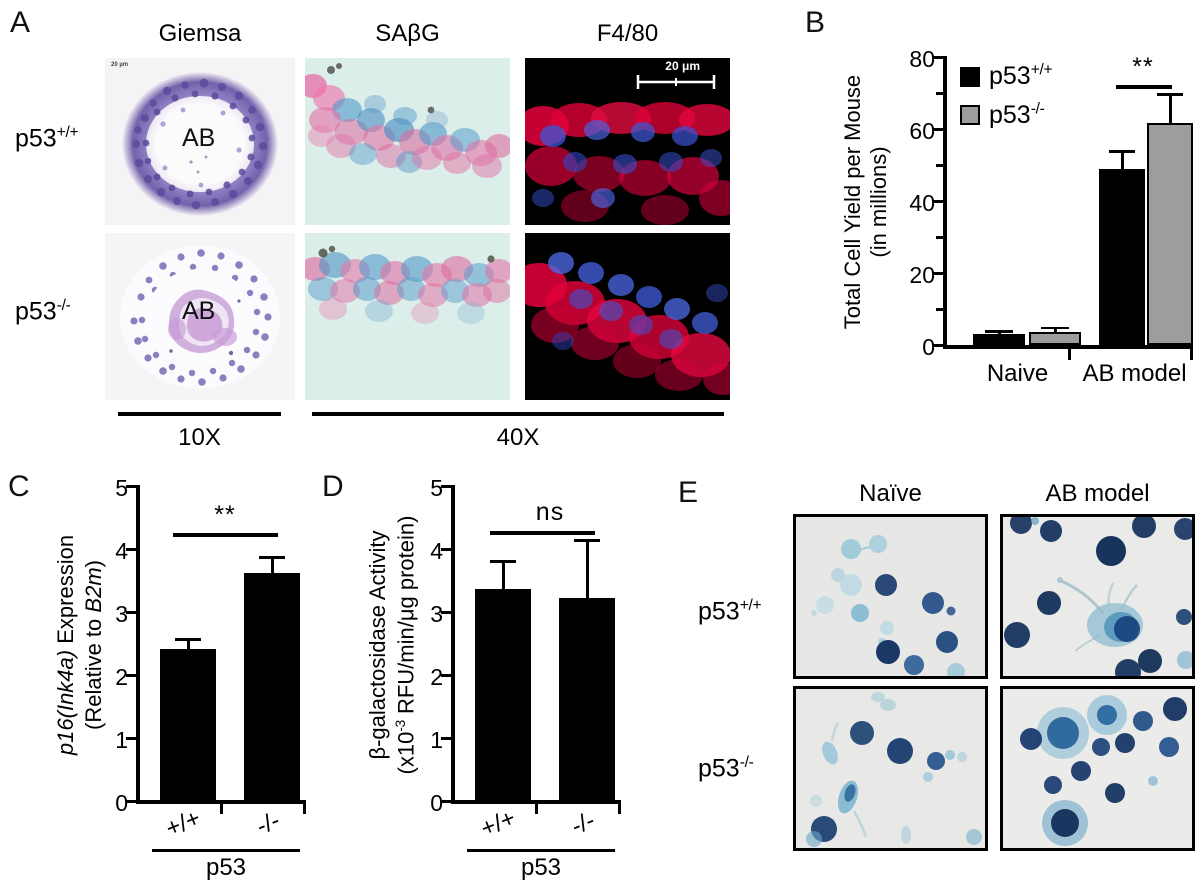  Describe the element at coordinates (182, 823) in the screenshot. I see `panel-c-xcat-wt-label: +/+` at that location.